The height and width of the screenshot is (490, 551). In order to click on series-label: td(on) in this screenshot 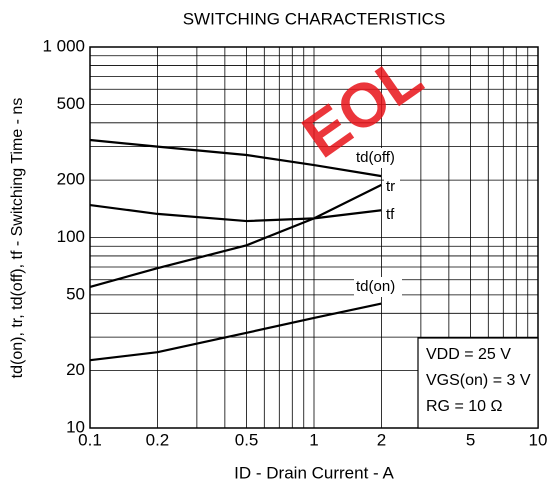, I will do `click(375, 286)`.